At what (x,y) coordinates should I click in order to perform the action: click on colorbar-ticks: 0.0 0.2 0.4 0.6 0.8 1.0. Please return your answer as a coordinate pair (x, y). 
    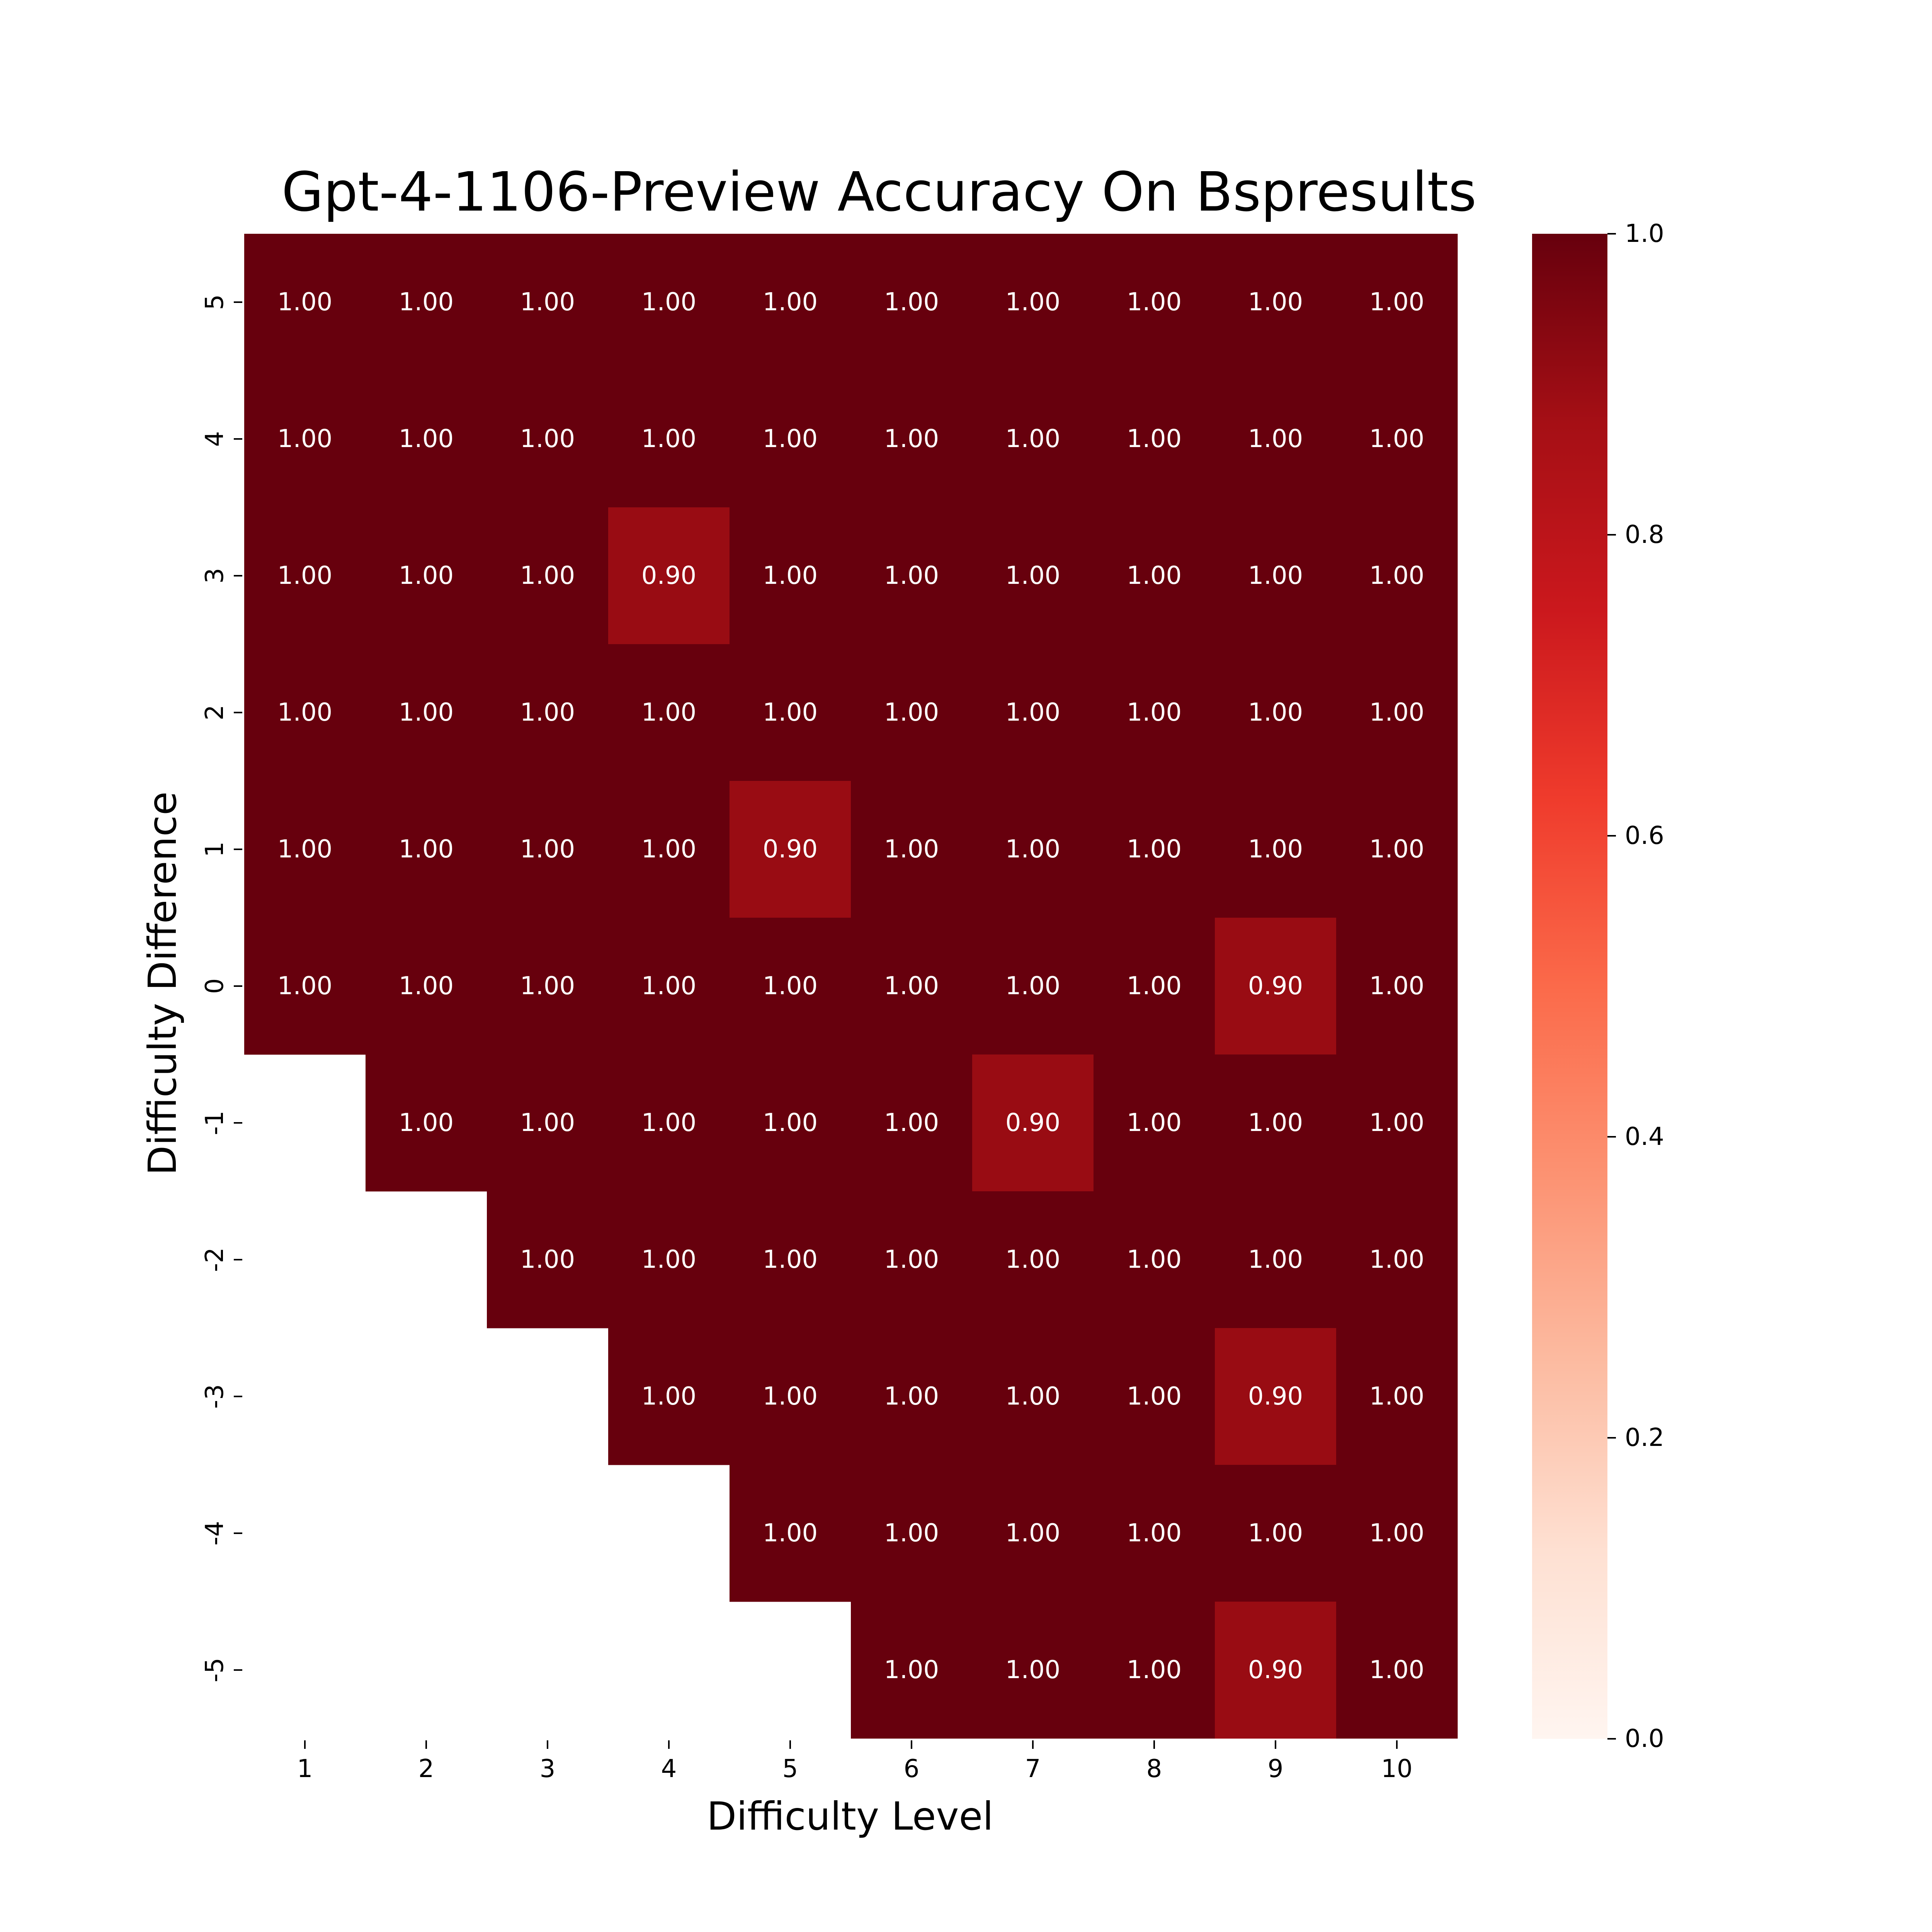
    Looking at the image, I should click on (1636, 986).